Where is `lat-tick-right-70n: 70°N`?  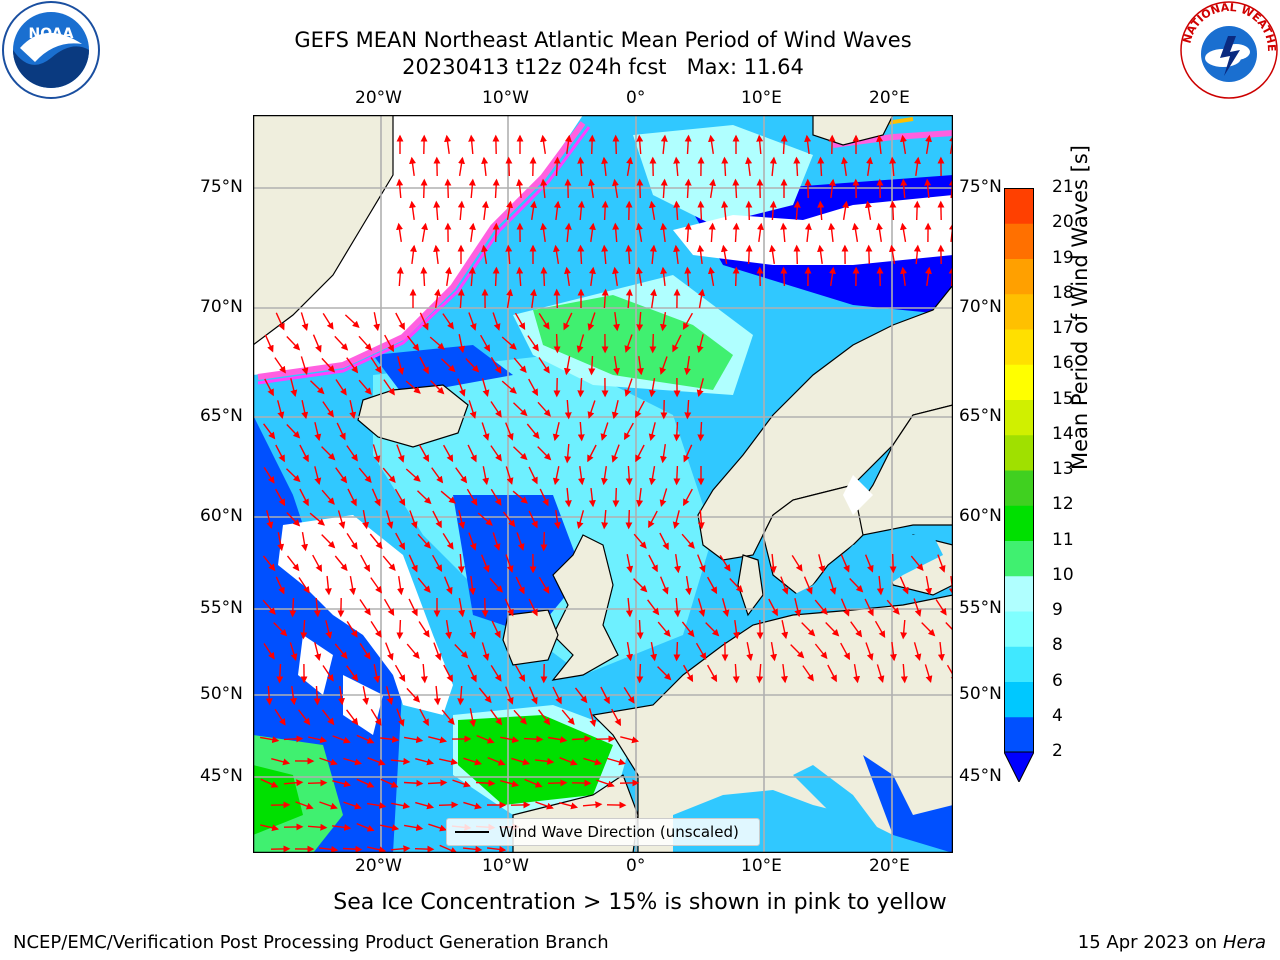 lat-tick-right-70n: 70°N is located at coordinates (980, 307).